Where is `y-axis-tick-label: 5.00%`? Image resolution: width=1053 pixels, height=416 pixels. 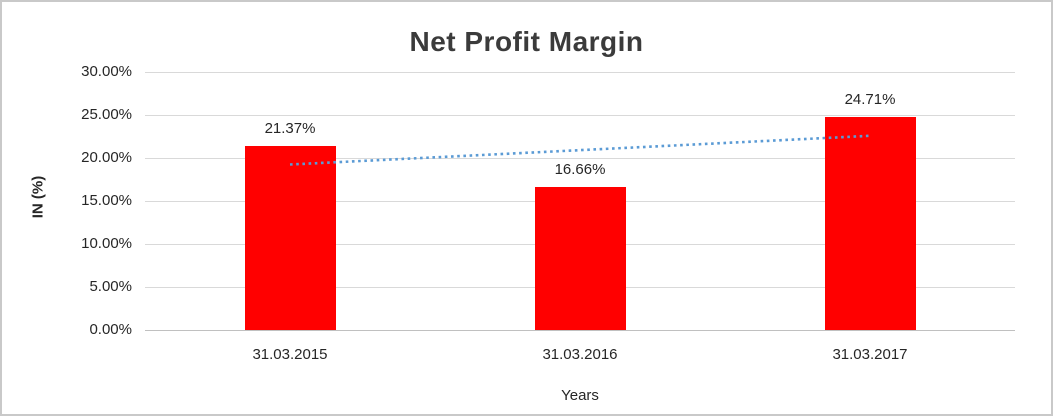
y-axis-tick-label: 5.00% is located at coordinates (110, 286).